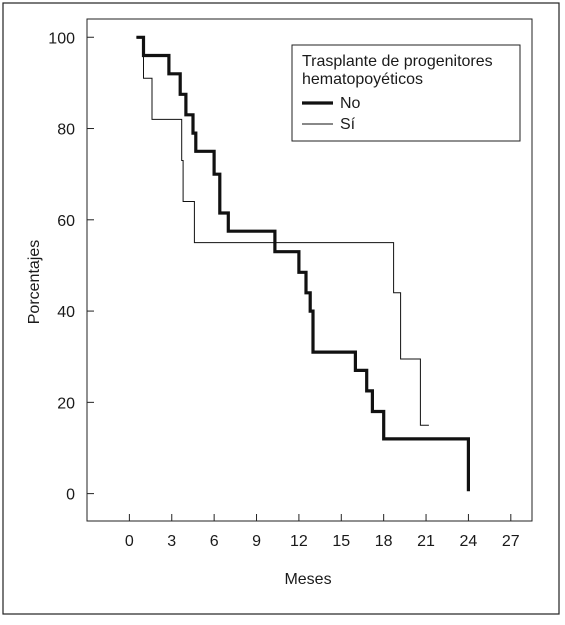  Describe the element at coordinates (70, 495) in the screenshot. I see `y-tick-label: 0` at that location.